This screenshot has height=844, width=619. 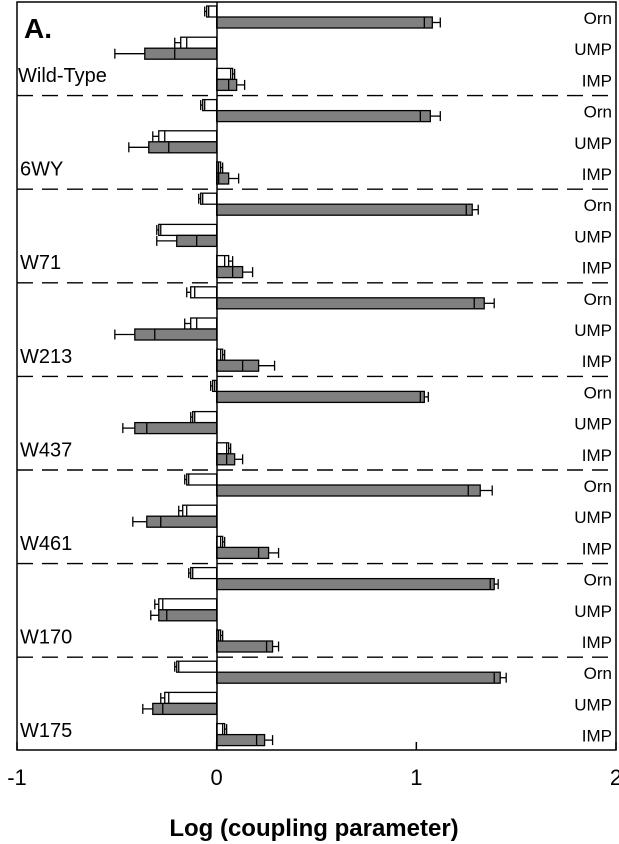 What do you see at coordinates (416, 777) in the screenshot?
I see `x-tick-label: 1` at bounding box center [416, 777].